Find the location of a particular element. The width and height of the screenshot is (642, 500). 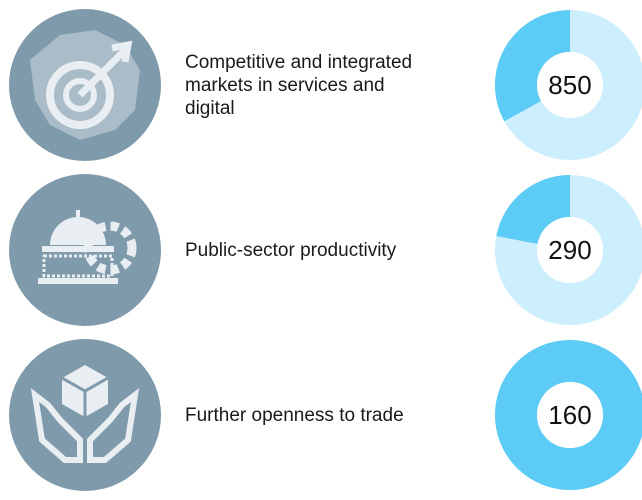

item-value: 850 is located at coordinates (569, 85).